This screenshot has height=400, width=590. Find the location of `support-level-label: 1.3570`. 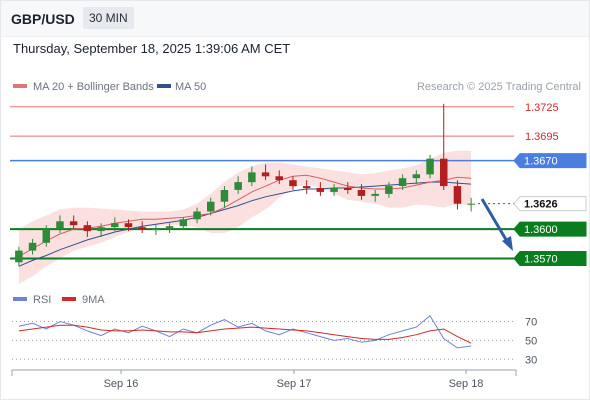

support-level-label: 1.3570 is located at coordinates (541, 259).